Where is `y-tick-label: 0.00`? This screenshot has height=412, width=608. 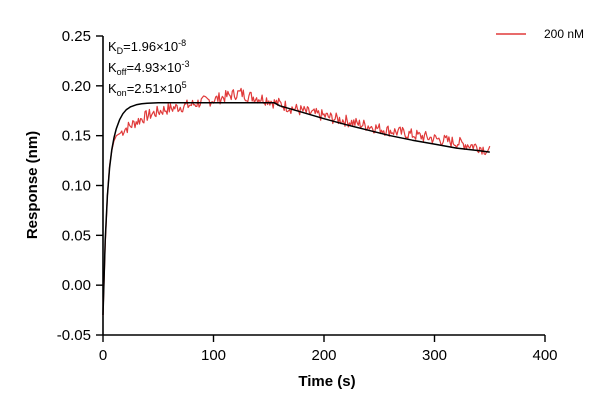 y-tick-label: 0.00 is located at coordinates (76, 285).